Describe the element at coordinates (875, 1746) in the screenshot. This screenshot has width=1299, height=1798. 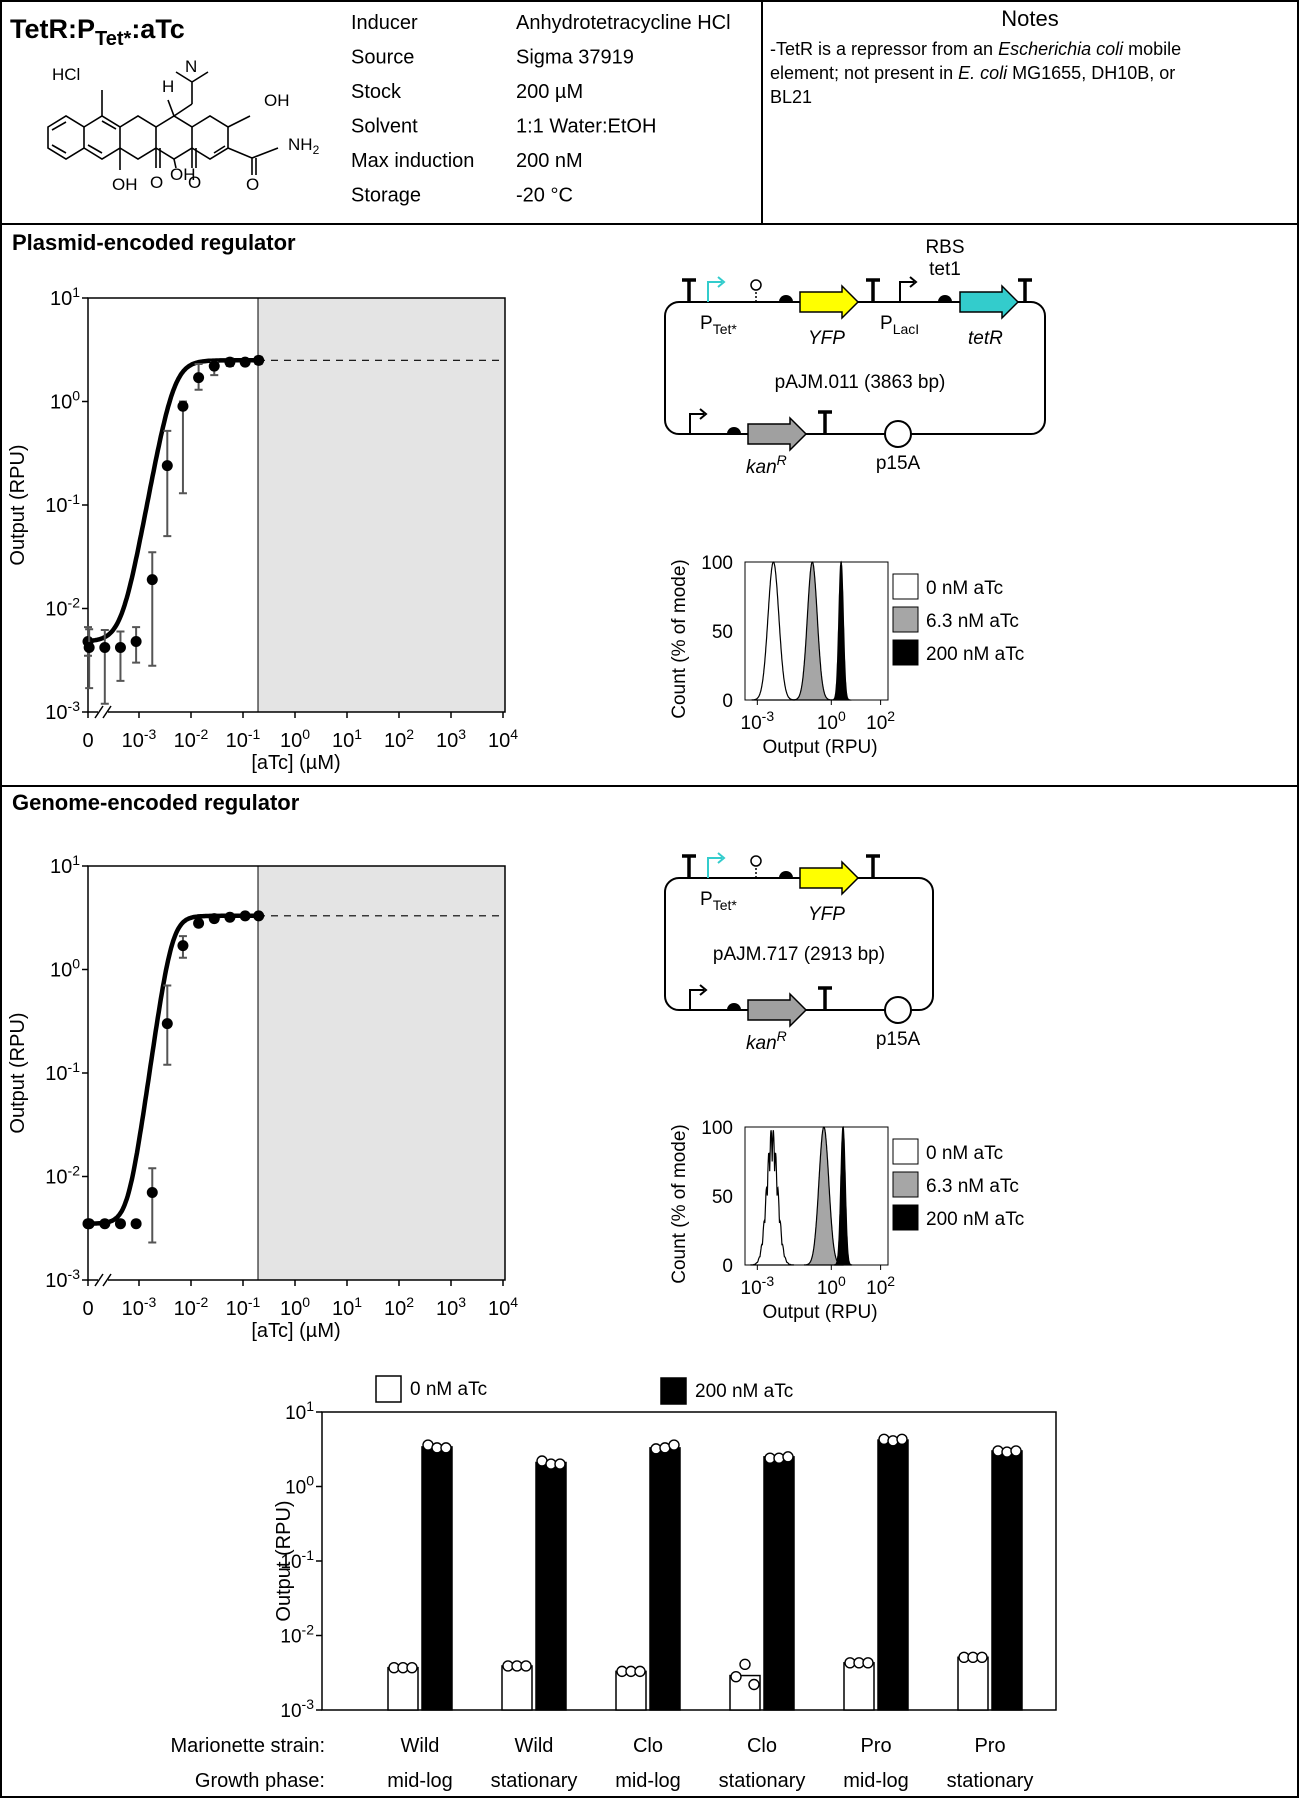
I see `category-strain-label: Pro` at that location.